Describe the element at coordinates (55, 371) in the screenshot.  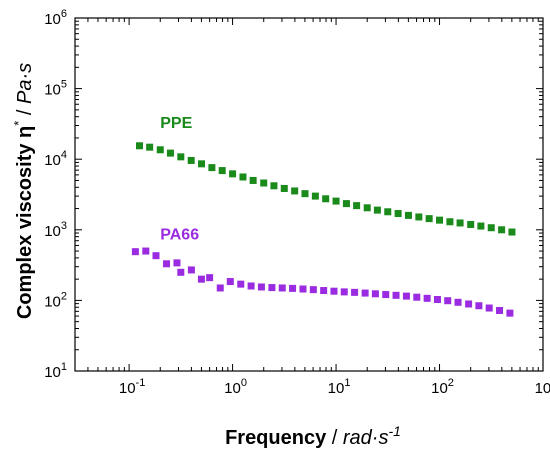
I see `y-tick-label: 10¹` at that location.